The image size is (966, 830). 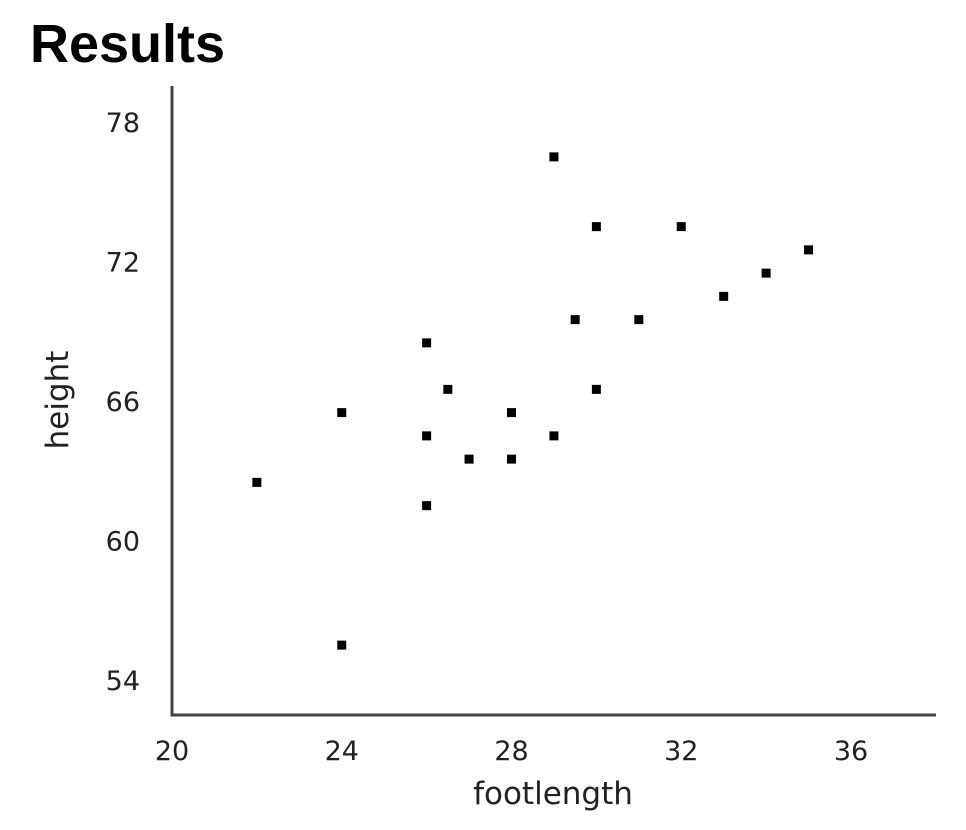 I want to click on x-tick-label: 20, so click(x=172, y=751).